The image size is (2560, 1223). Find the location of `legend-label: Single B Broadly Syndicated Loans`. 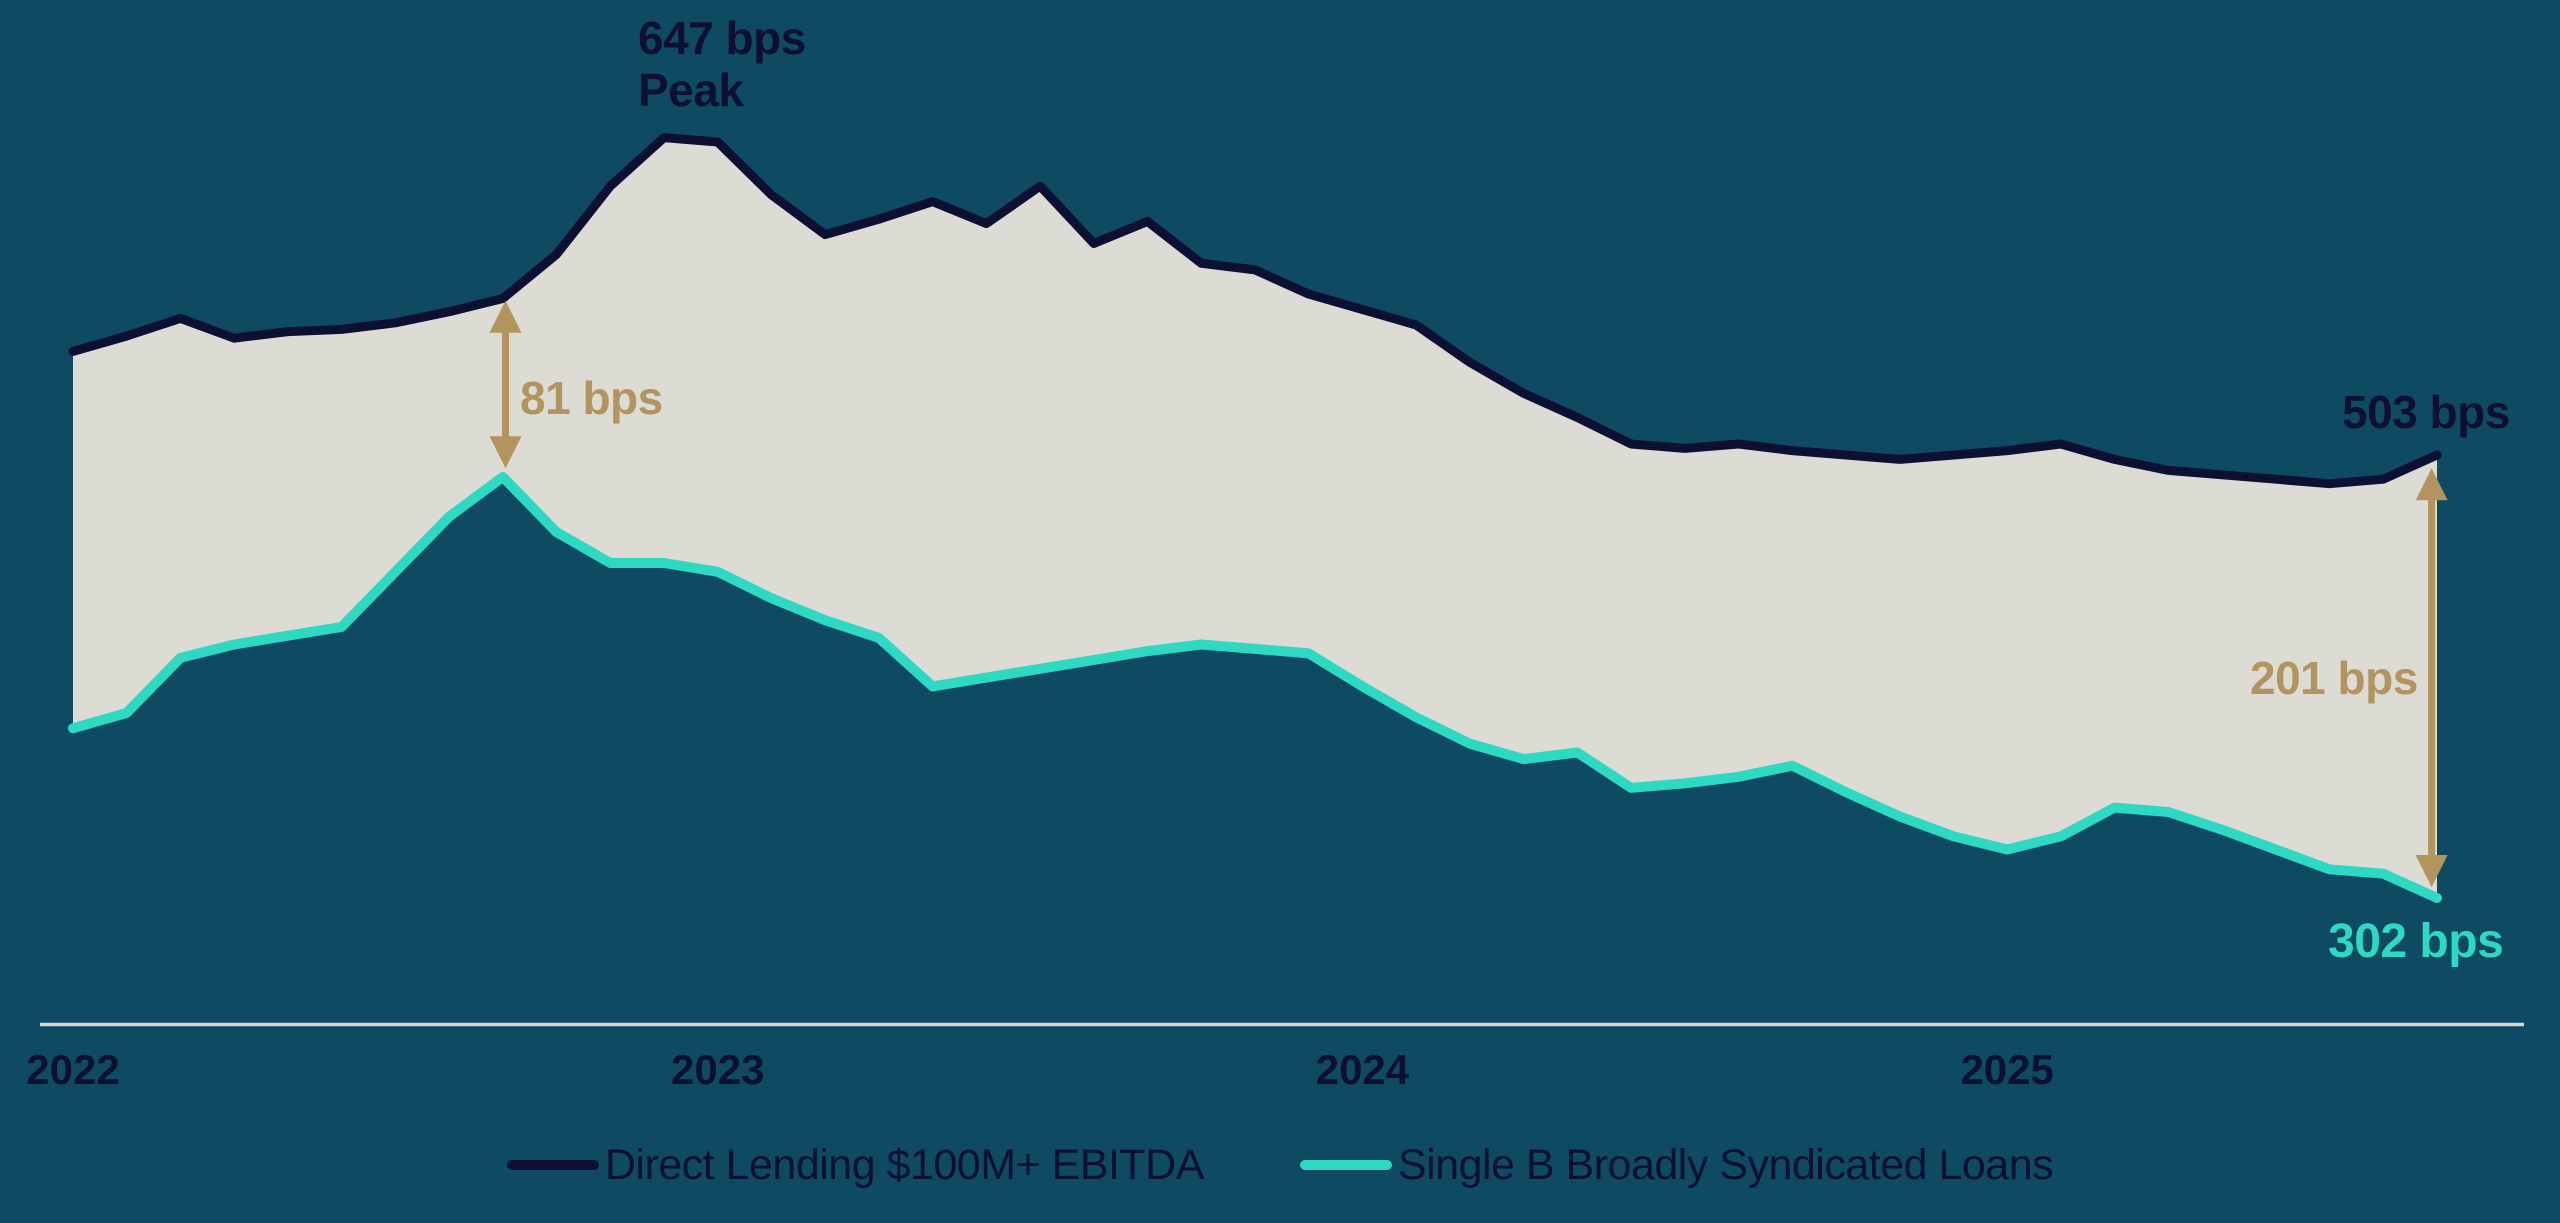

legend-label: Single B Broadly Syndicated Loans is located at coordinates (1725, 1165).